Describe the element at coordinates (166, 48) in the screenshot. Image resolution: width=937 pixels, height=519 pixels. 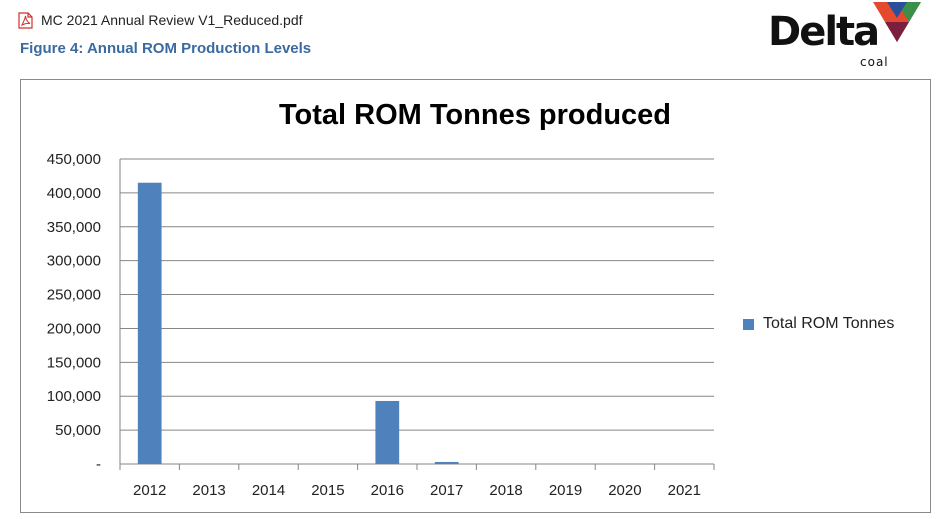
I see `figure-caption: Figure 4: Annual ROM Production Levels` at that location.